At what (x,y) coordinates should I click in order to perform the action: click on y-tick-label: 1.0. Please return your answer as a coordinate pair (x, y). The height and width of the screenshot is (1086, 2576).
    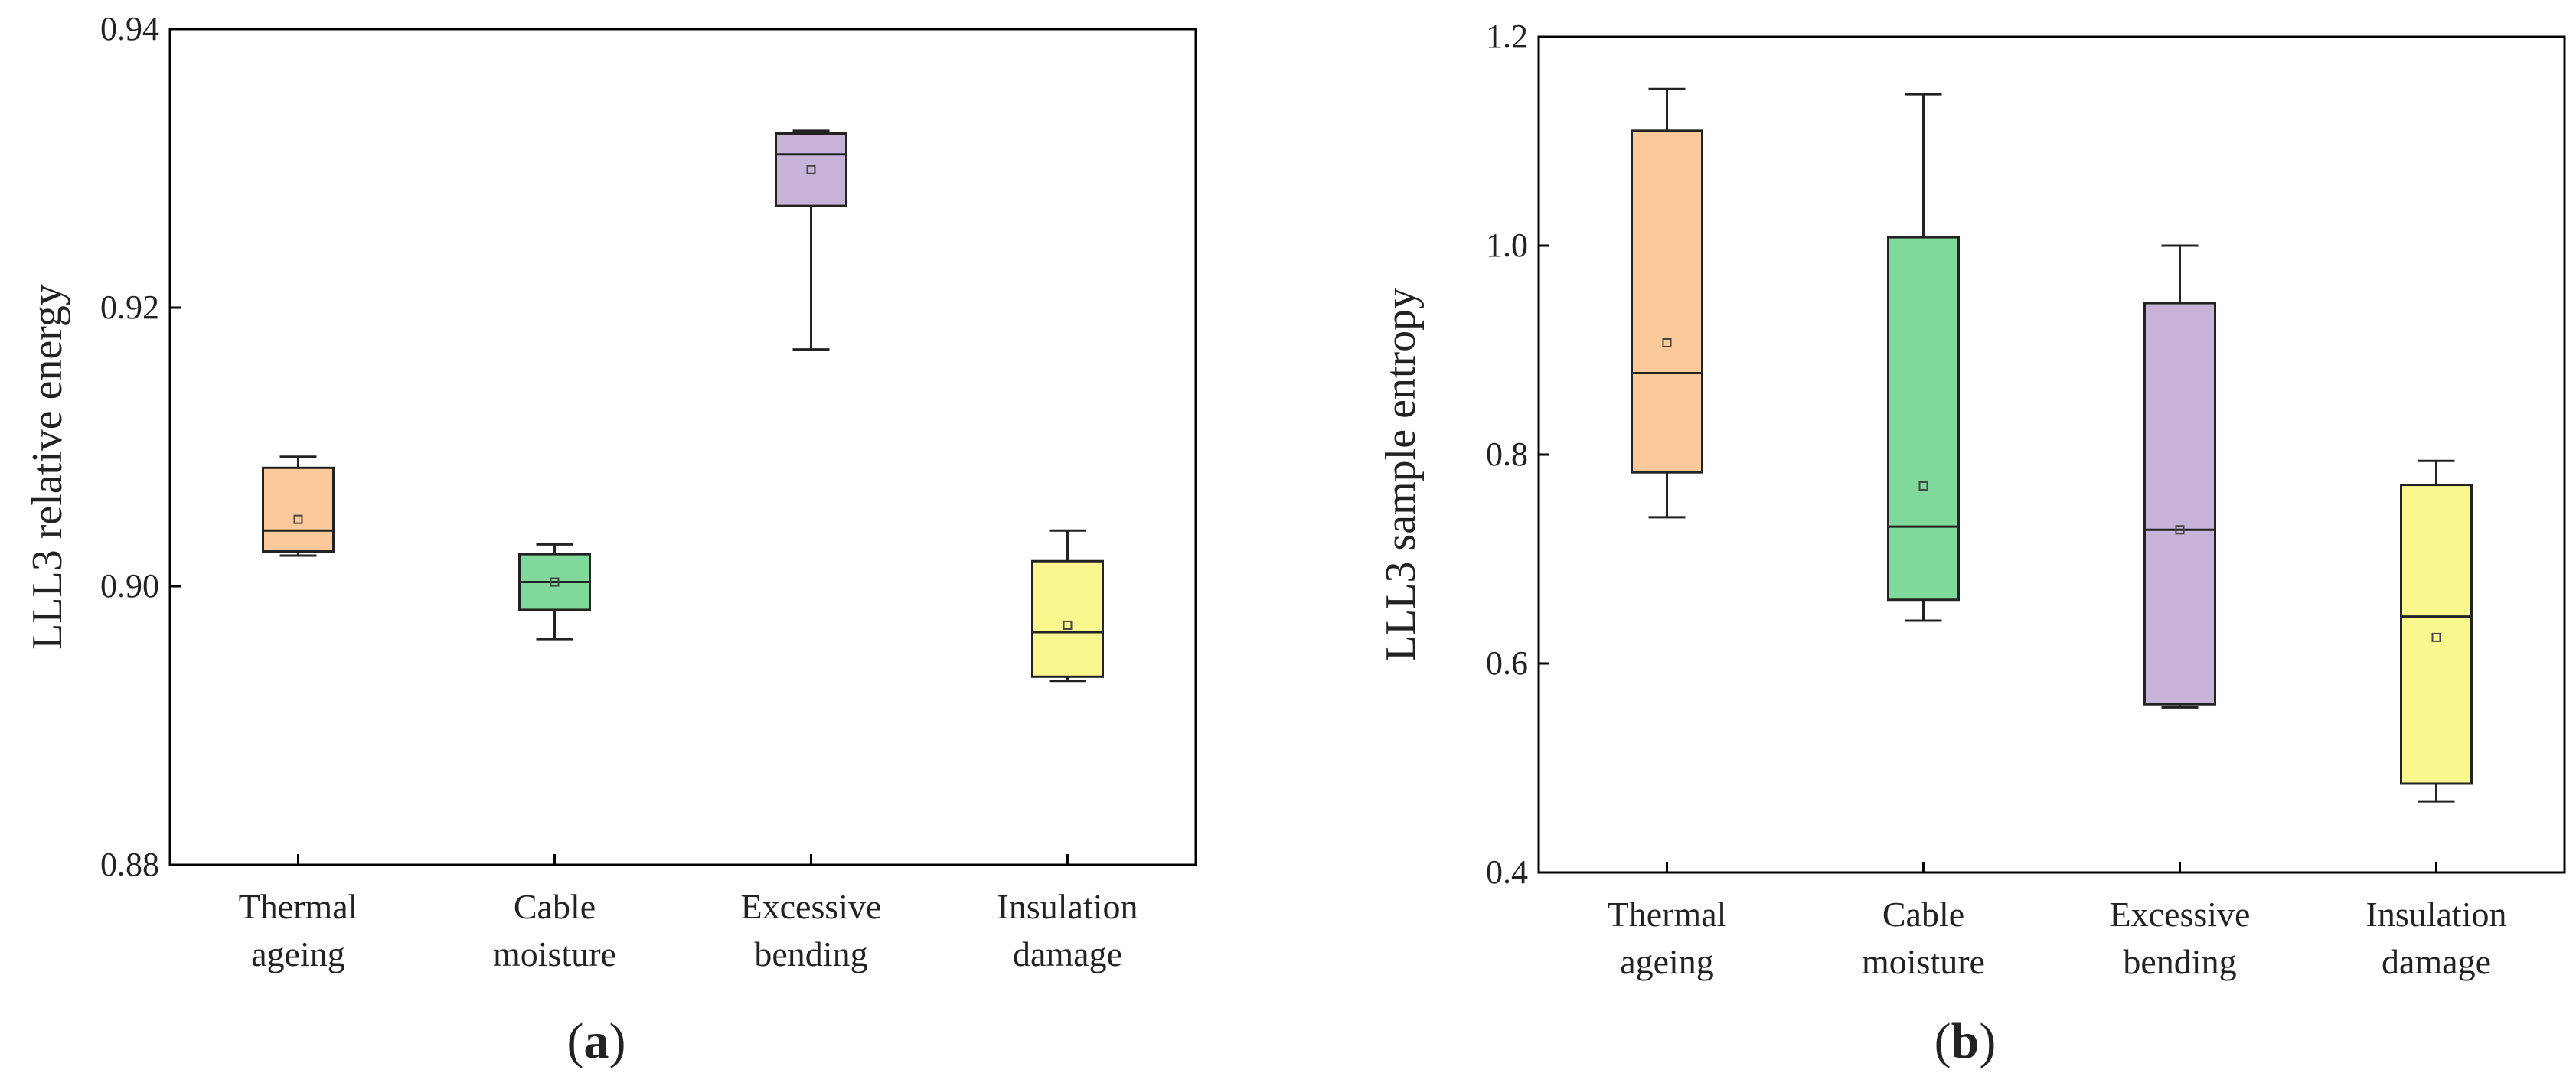
    Looking at the image, I should click on (1507, 245).